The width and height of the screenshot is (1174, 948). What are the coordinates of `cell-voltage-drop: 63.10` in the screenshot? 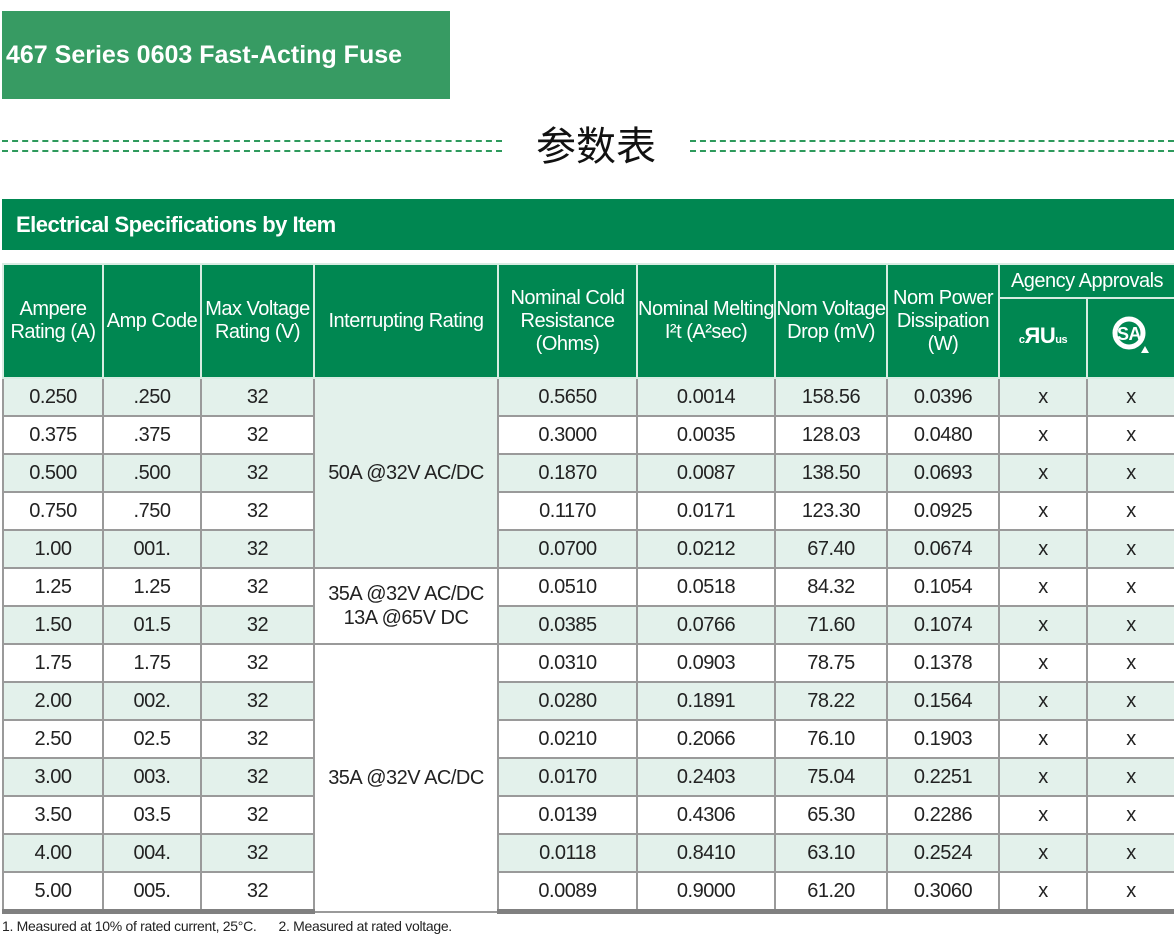 It's located at (831, 853).